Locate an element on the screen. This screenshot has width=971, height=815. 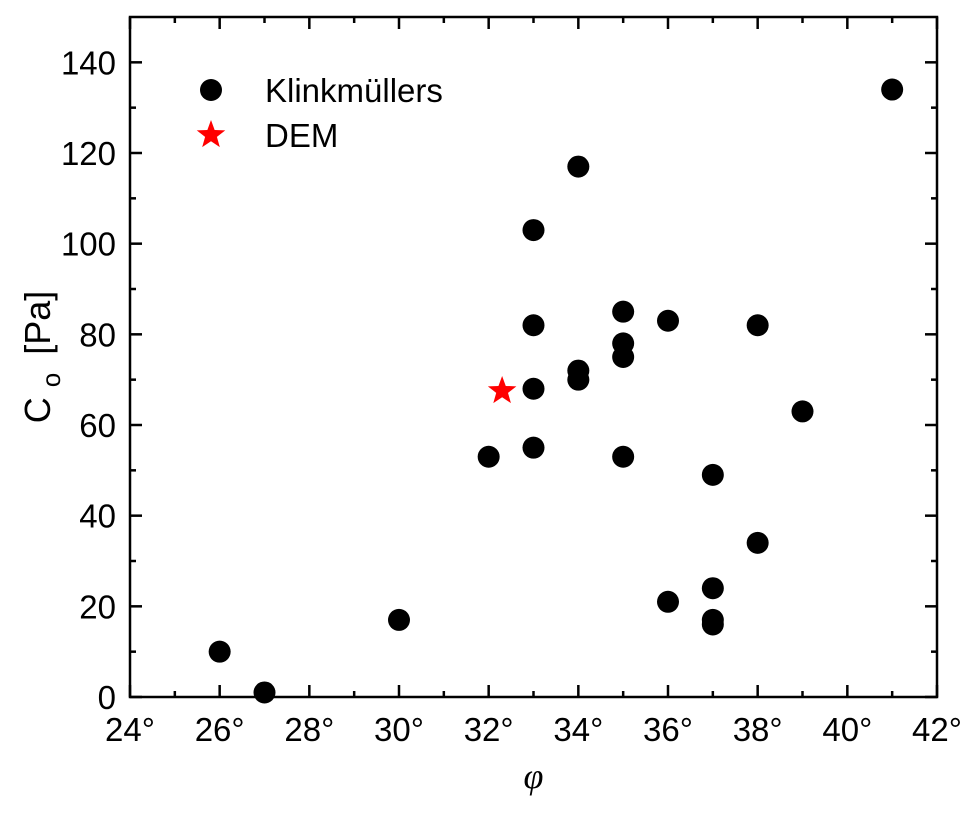
x-tick-label: 40° is located at coordinates (847, 729).